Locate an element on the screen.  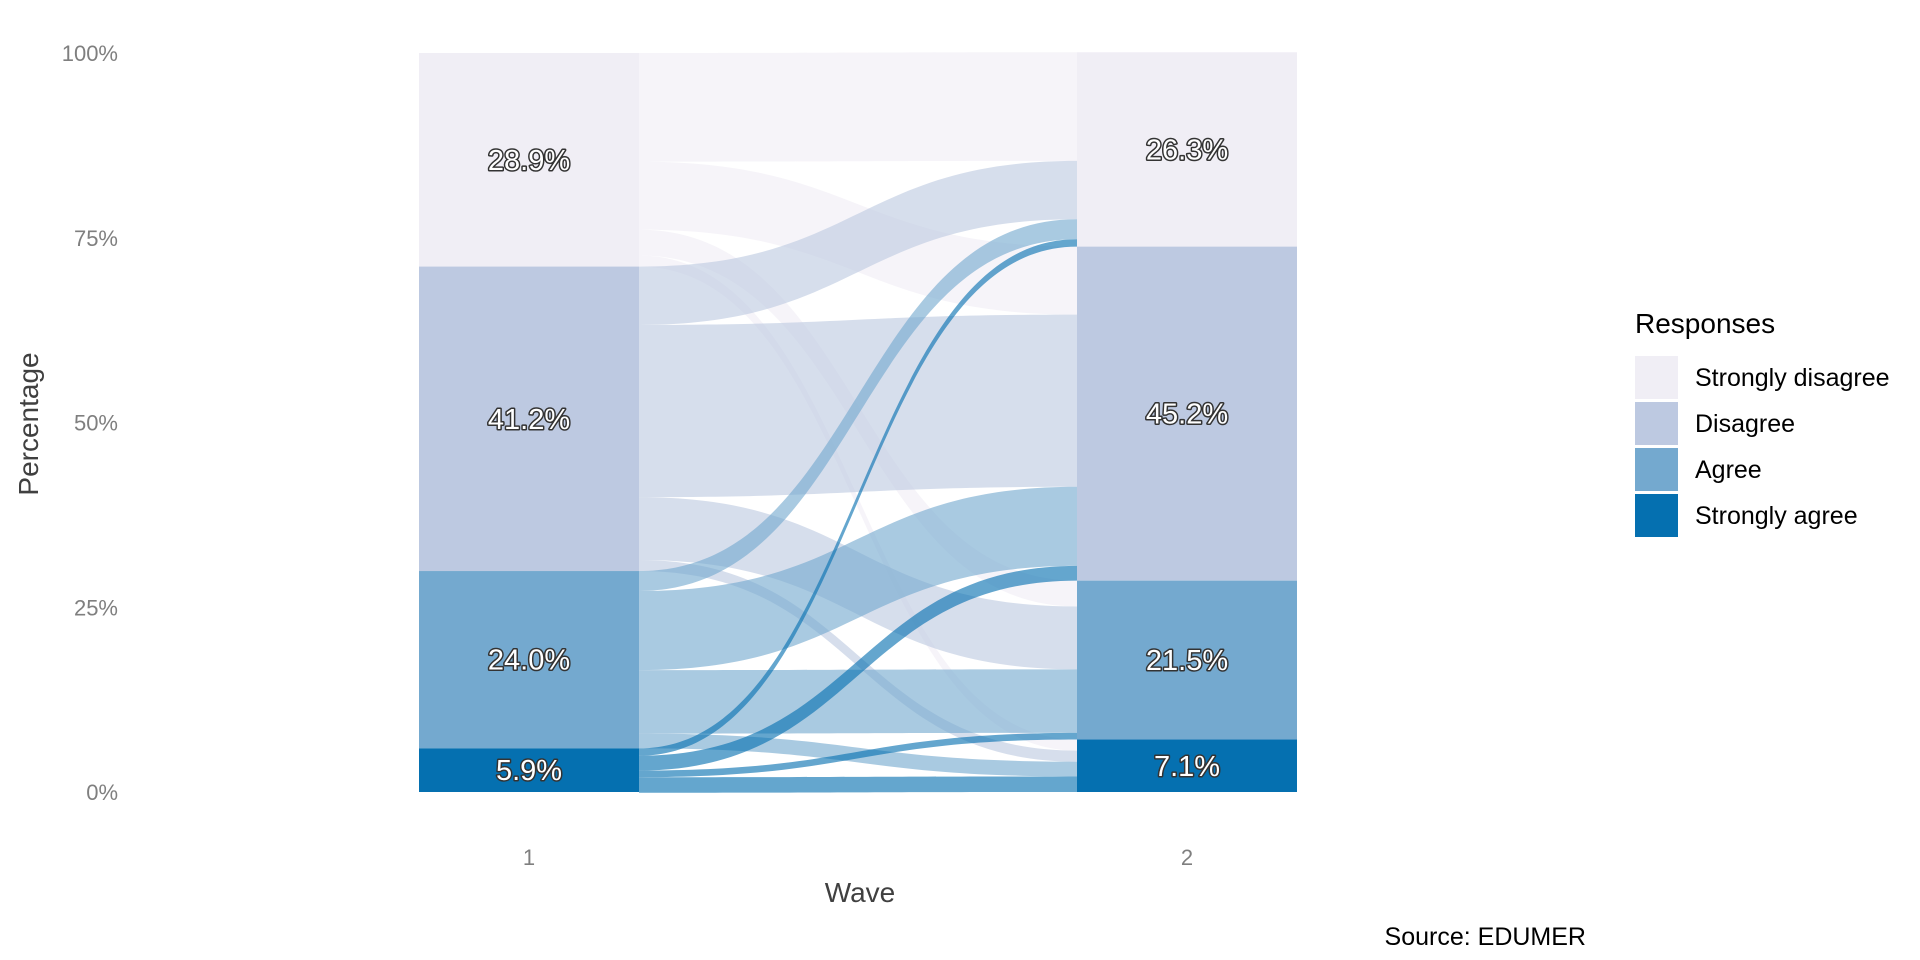
bar-wave1-strongly-disagree is located at coordinates (529, 160).